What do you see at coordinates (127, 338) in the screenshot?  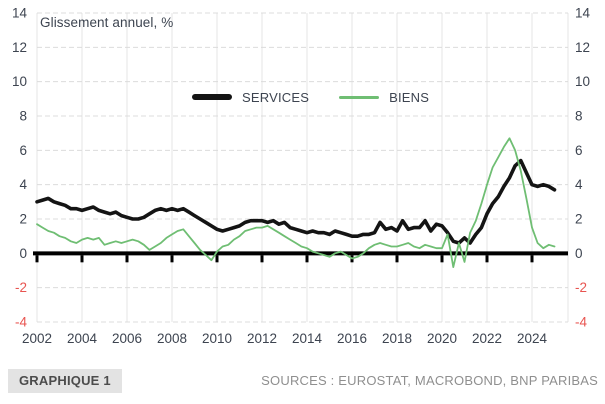 I see `svg-text: 2006` at bounding box center [127, 338].